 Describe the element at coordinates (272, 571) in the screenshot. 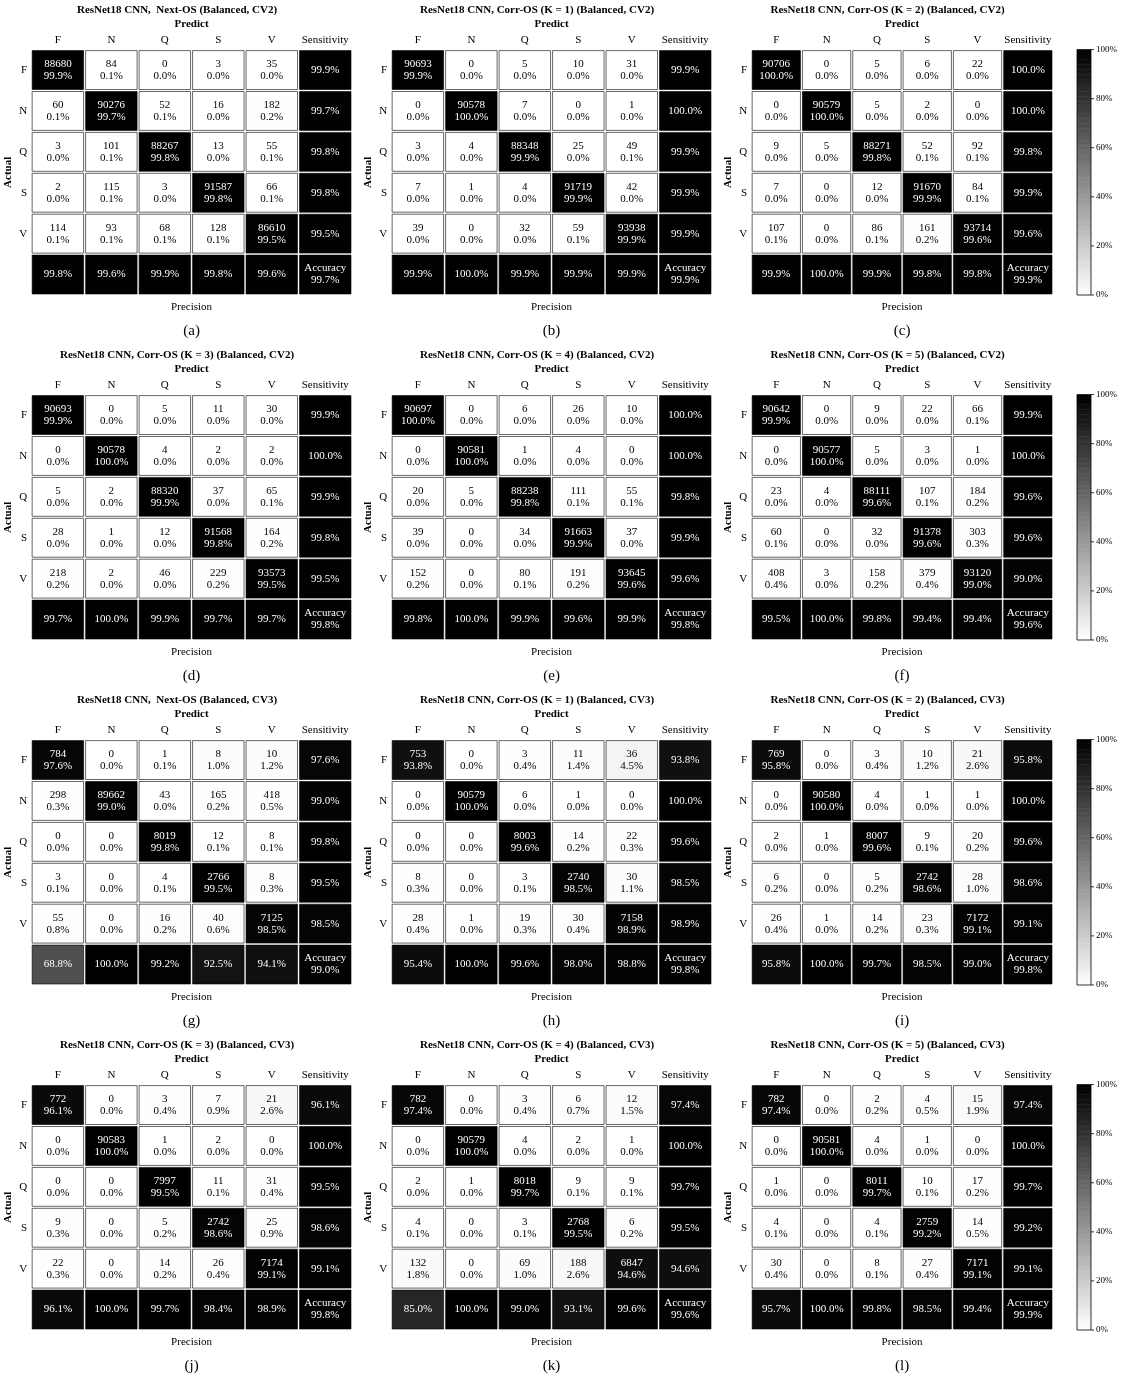

I see `annotation: 93573` at that location.